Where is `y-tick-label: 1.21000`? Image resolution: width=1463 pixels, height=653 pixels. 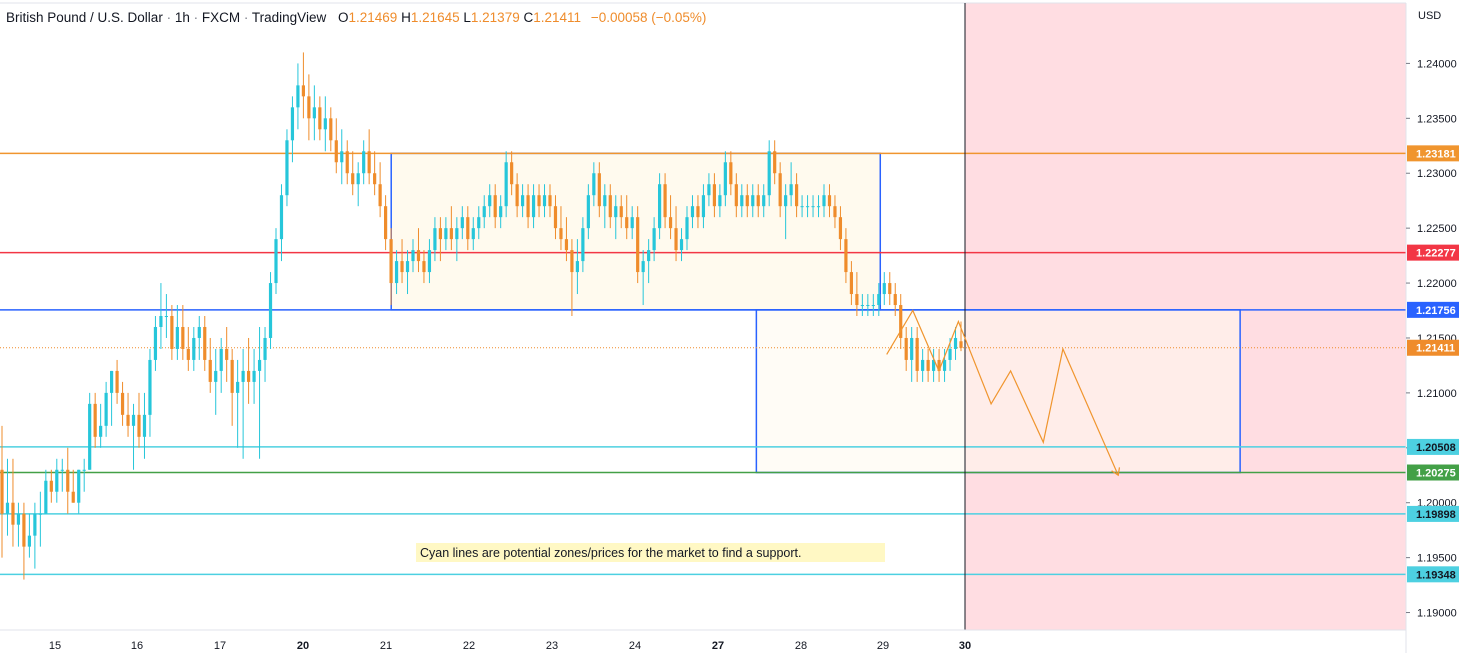
y-tick-label: 1.21000 is located at coordinates (1437, 394).